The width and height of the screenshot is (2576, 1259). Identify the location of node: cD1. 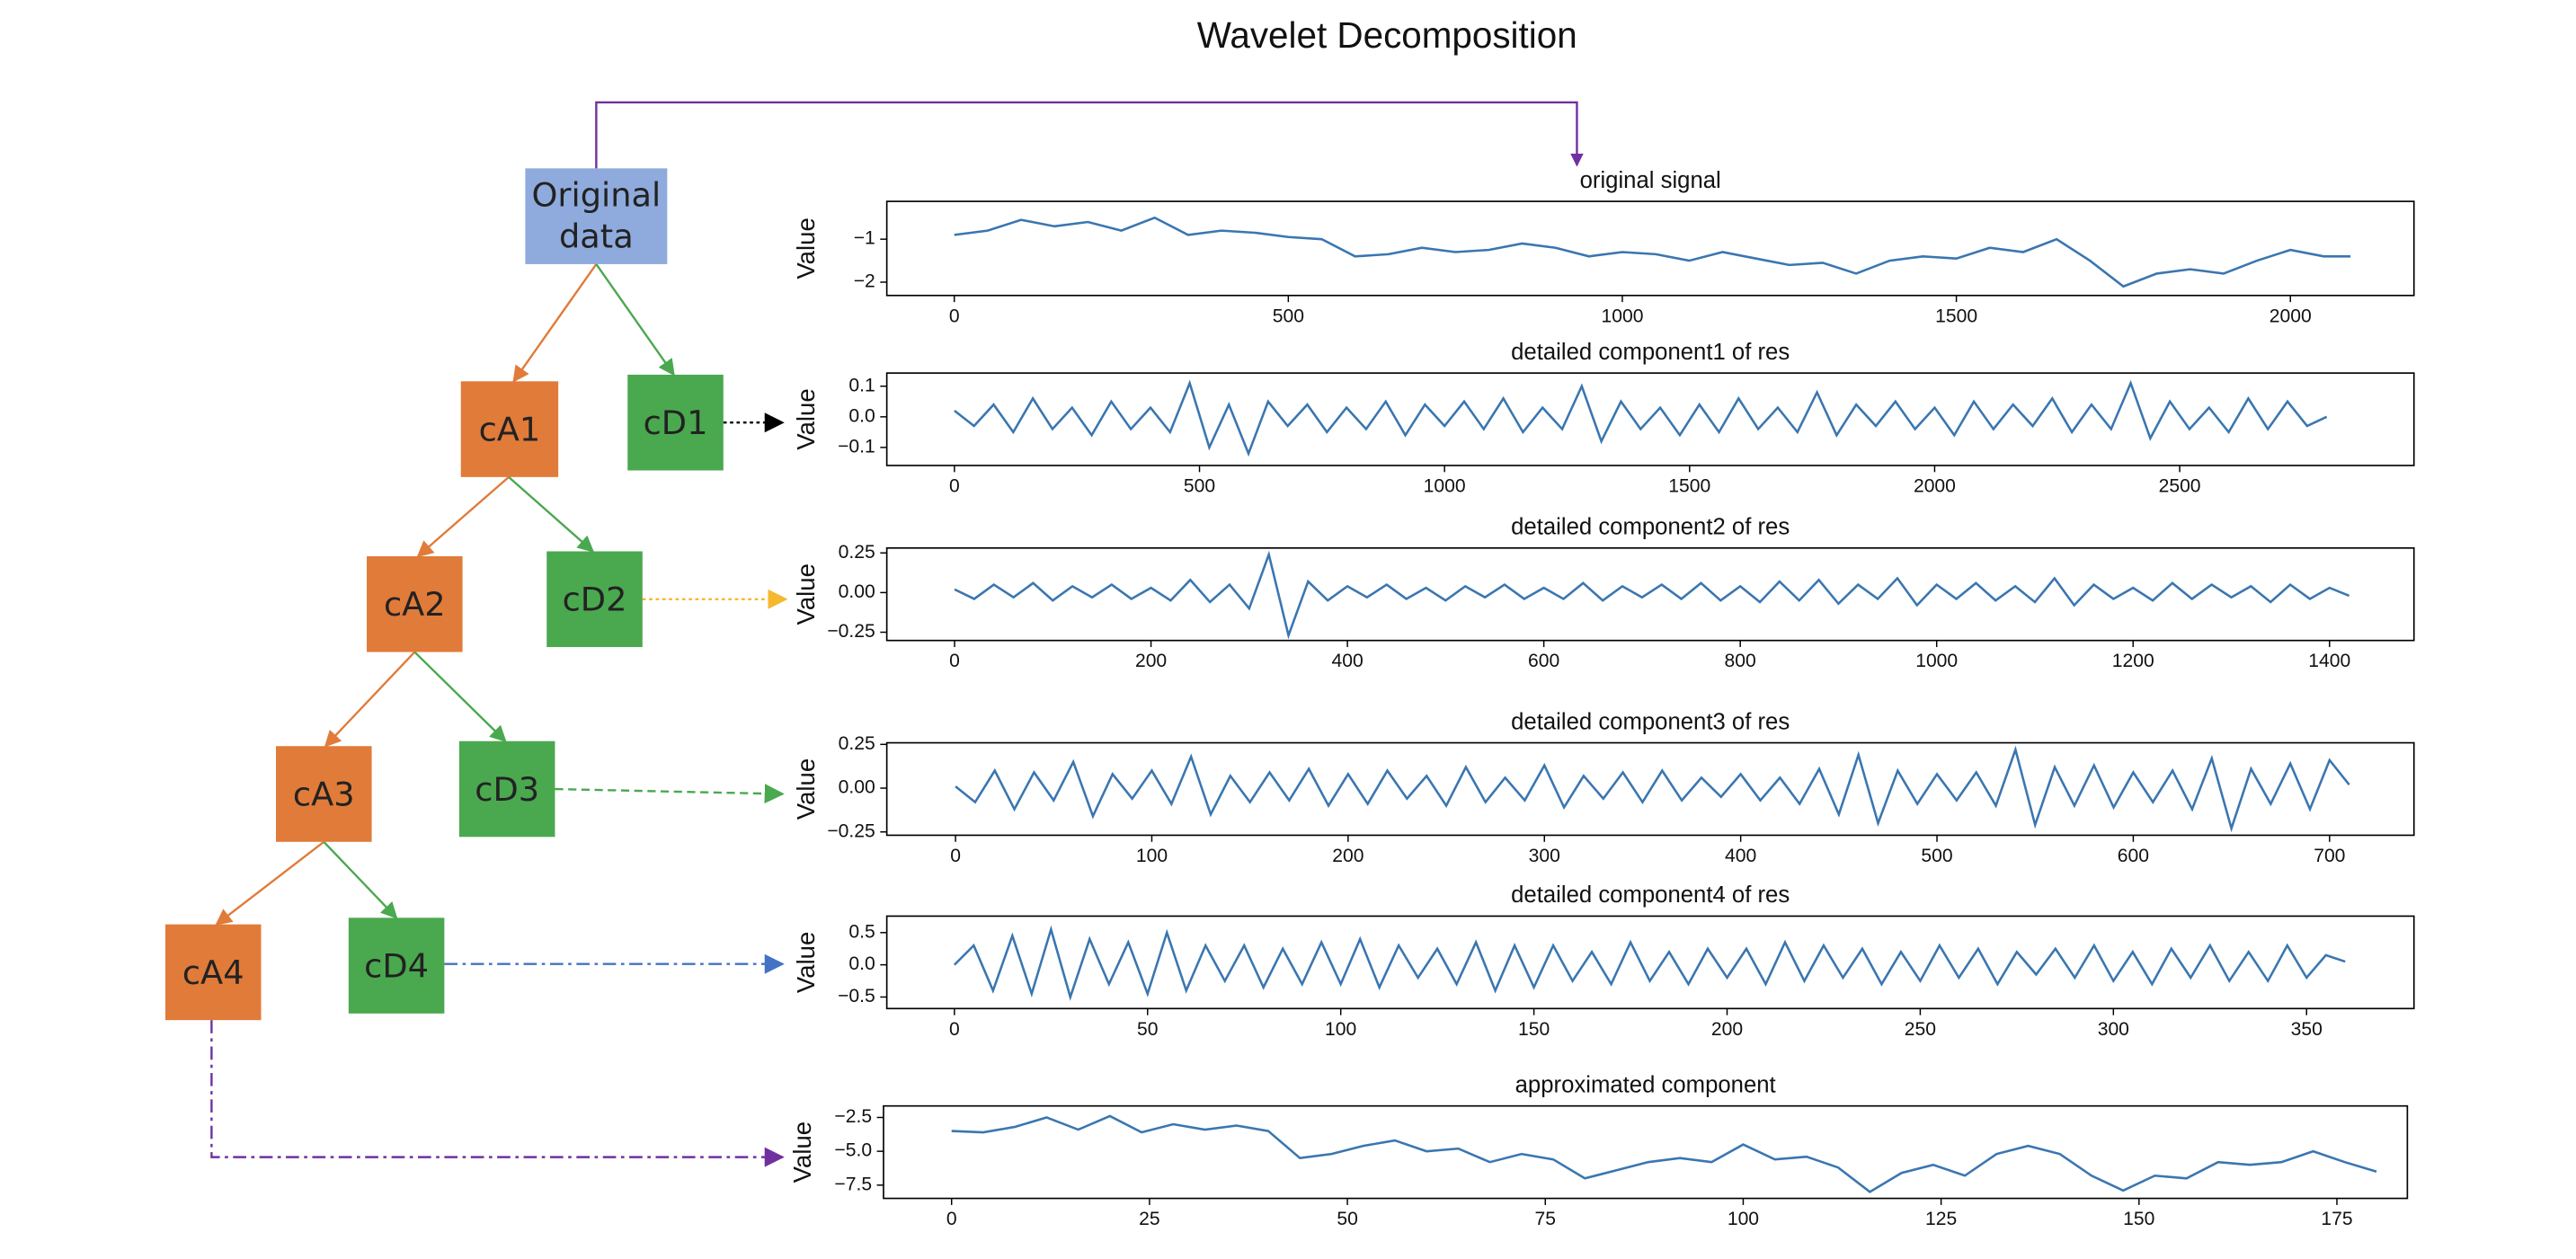
(676, 421).